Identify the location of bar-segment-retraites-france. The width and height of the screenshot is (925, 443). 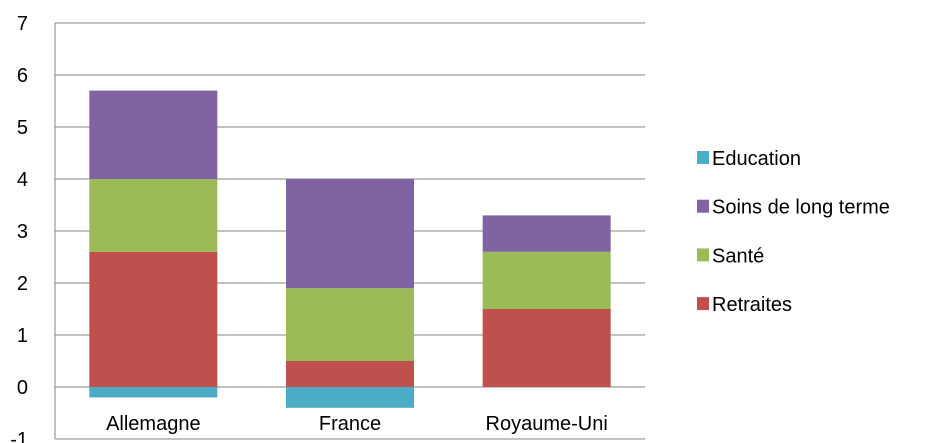
(350, 374).